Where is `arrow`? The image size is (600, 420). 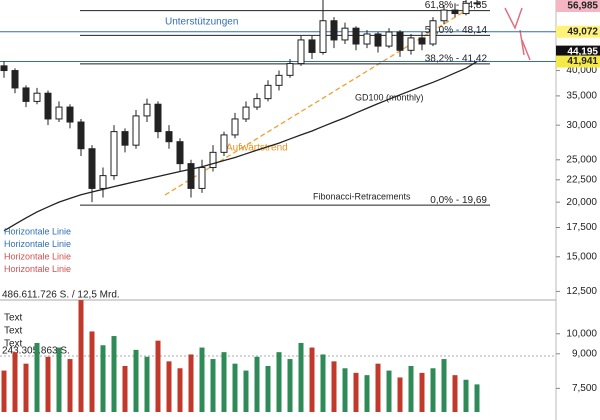
arrow is located at coordinates (517, 34).